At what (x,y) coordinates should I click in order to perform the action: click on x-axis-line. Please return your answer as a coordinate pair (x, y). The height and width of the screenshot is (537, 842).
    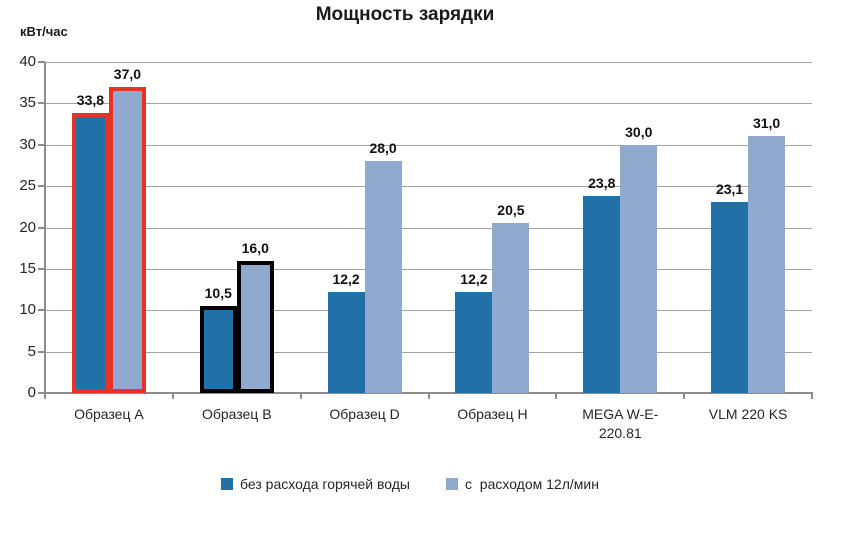
    Looking at the image, I should click on (425, 393).